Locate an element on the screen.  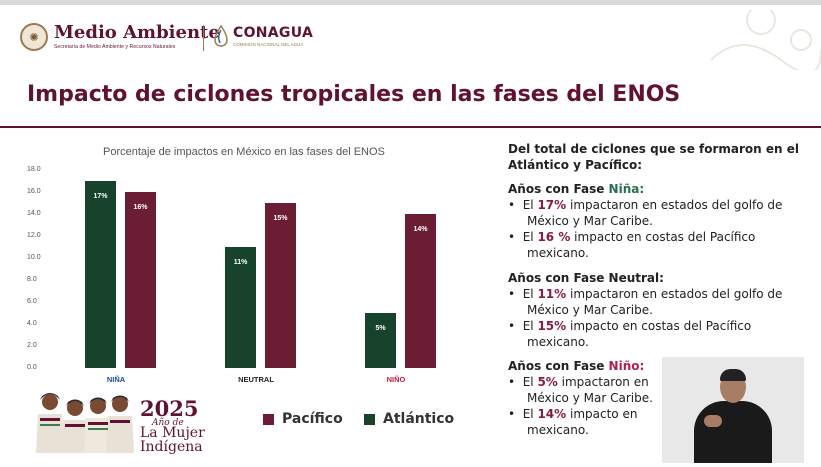
bar-pacifico-niño is located at coordinates (420, 291).